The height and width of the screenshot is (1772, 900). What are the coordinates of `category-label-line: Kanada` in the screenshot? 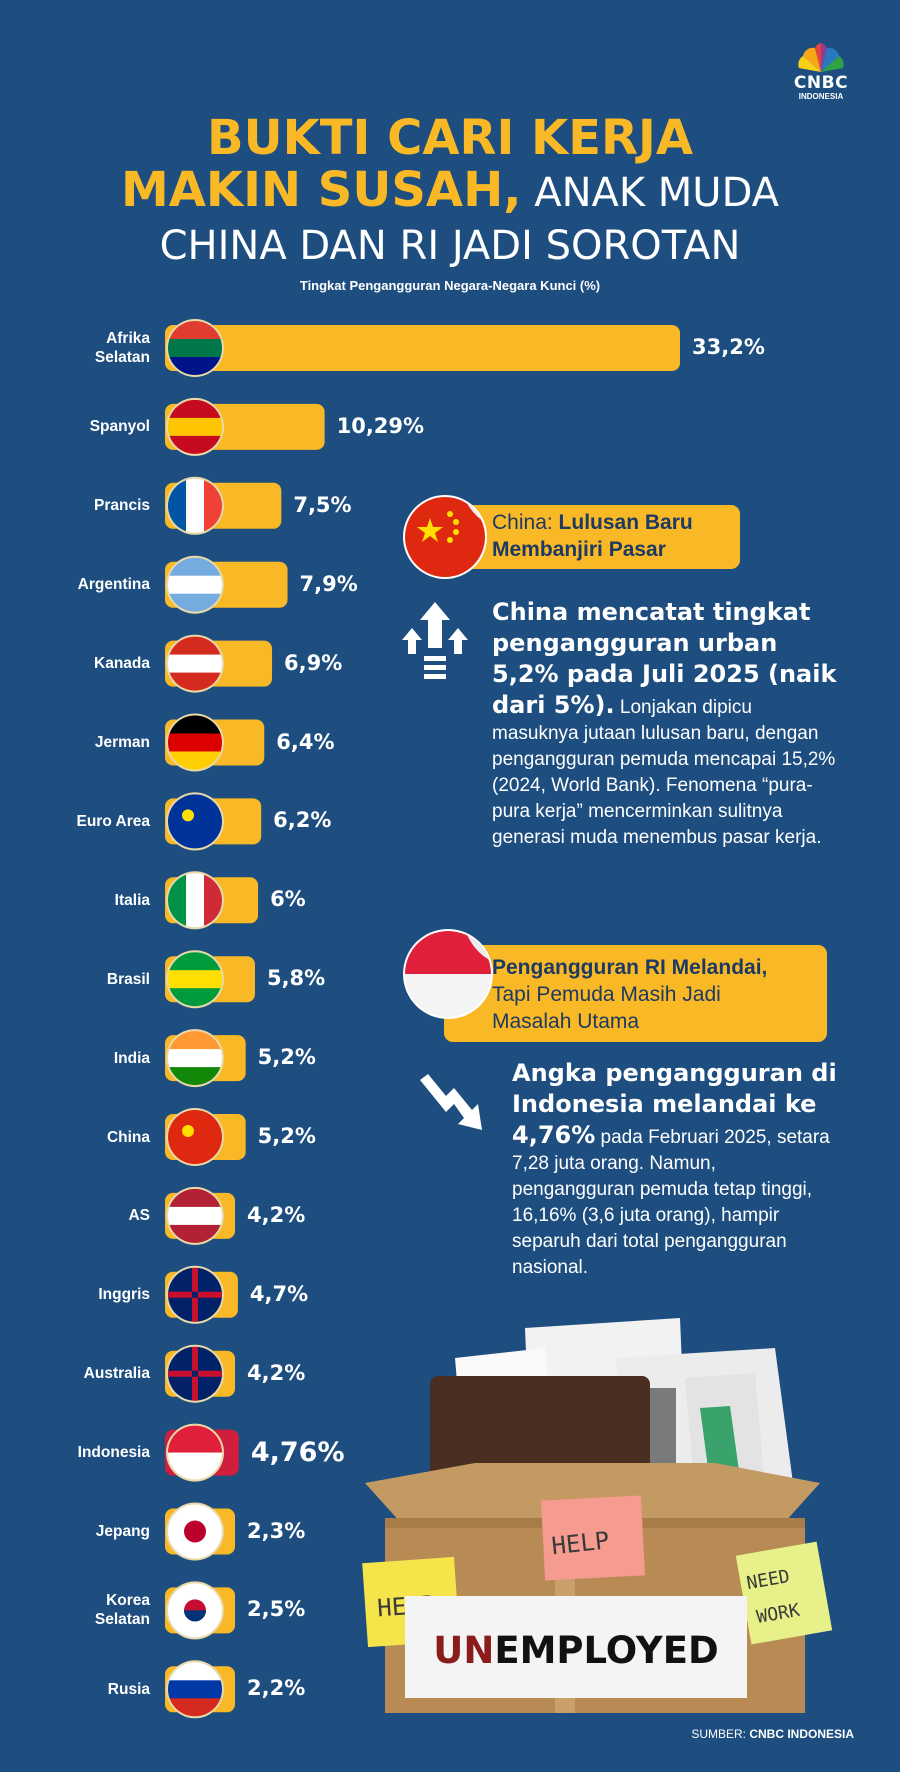 It's located at (122, 664).